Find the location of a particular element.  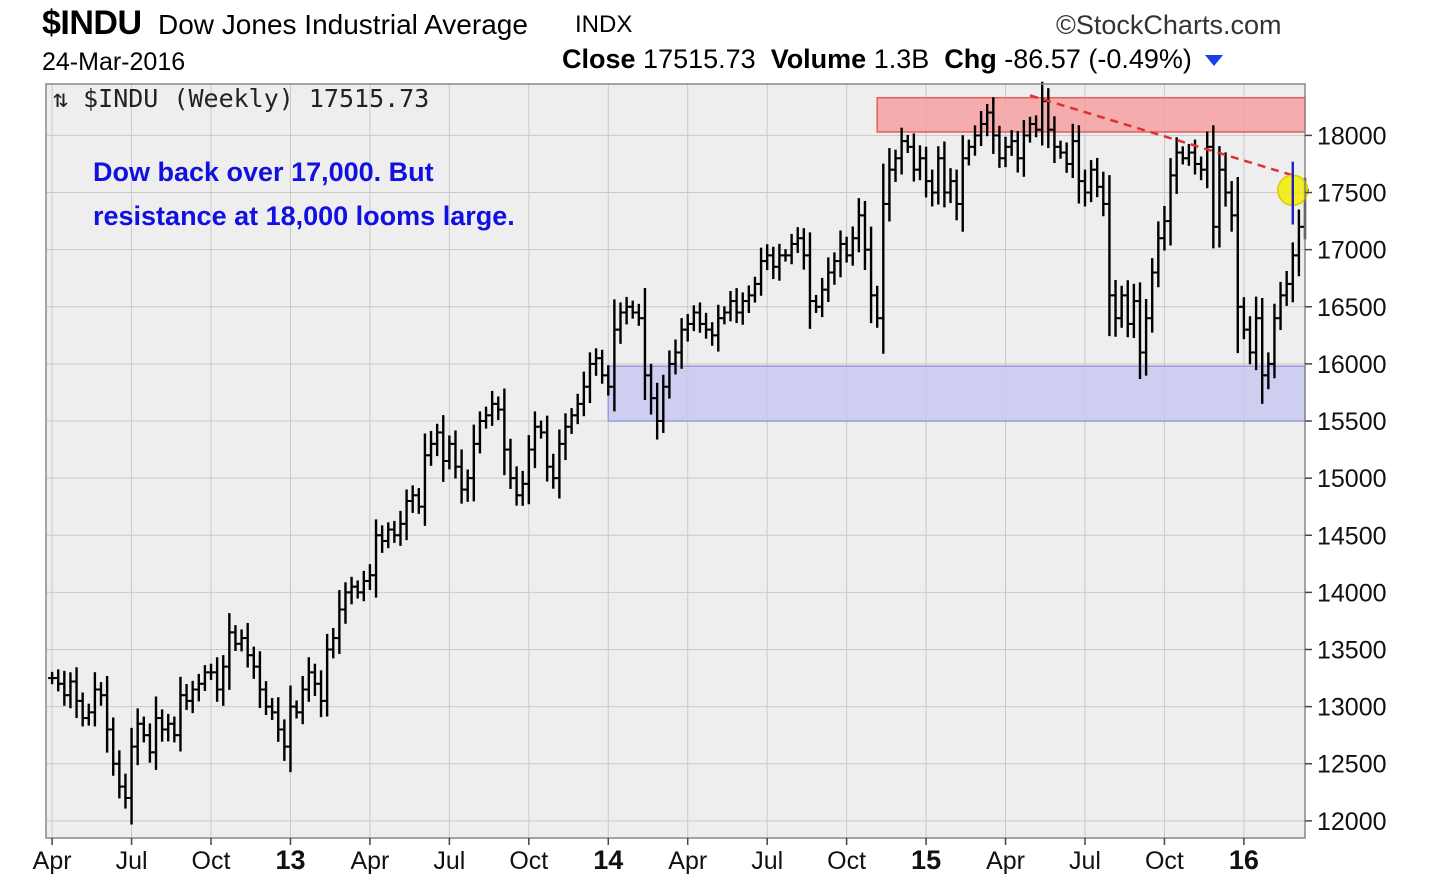

y-tick-label: 14000 is located at coordinates (1352, 593).